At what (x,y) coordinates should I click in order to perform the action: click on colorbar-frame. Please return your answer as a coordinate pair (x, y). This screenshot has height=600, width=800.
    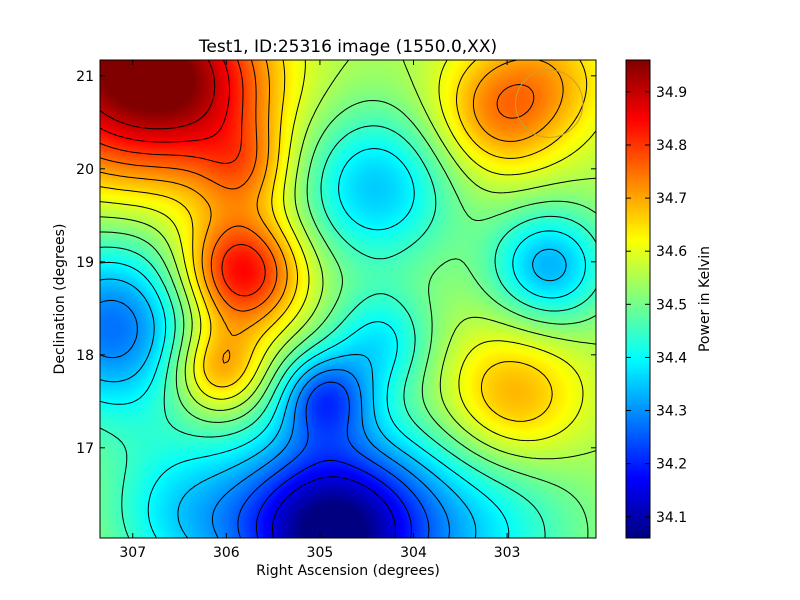
    Looking at the image, I should click on (638, 299).